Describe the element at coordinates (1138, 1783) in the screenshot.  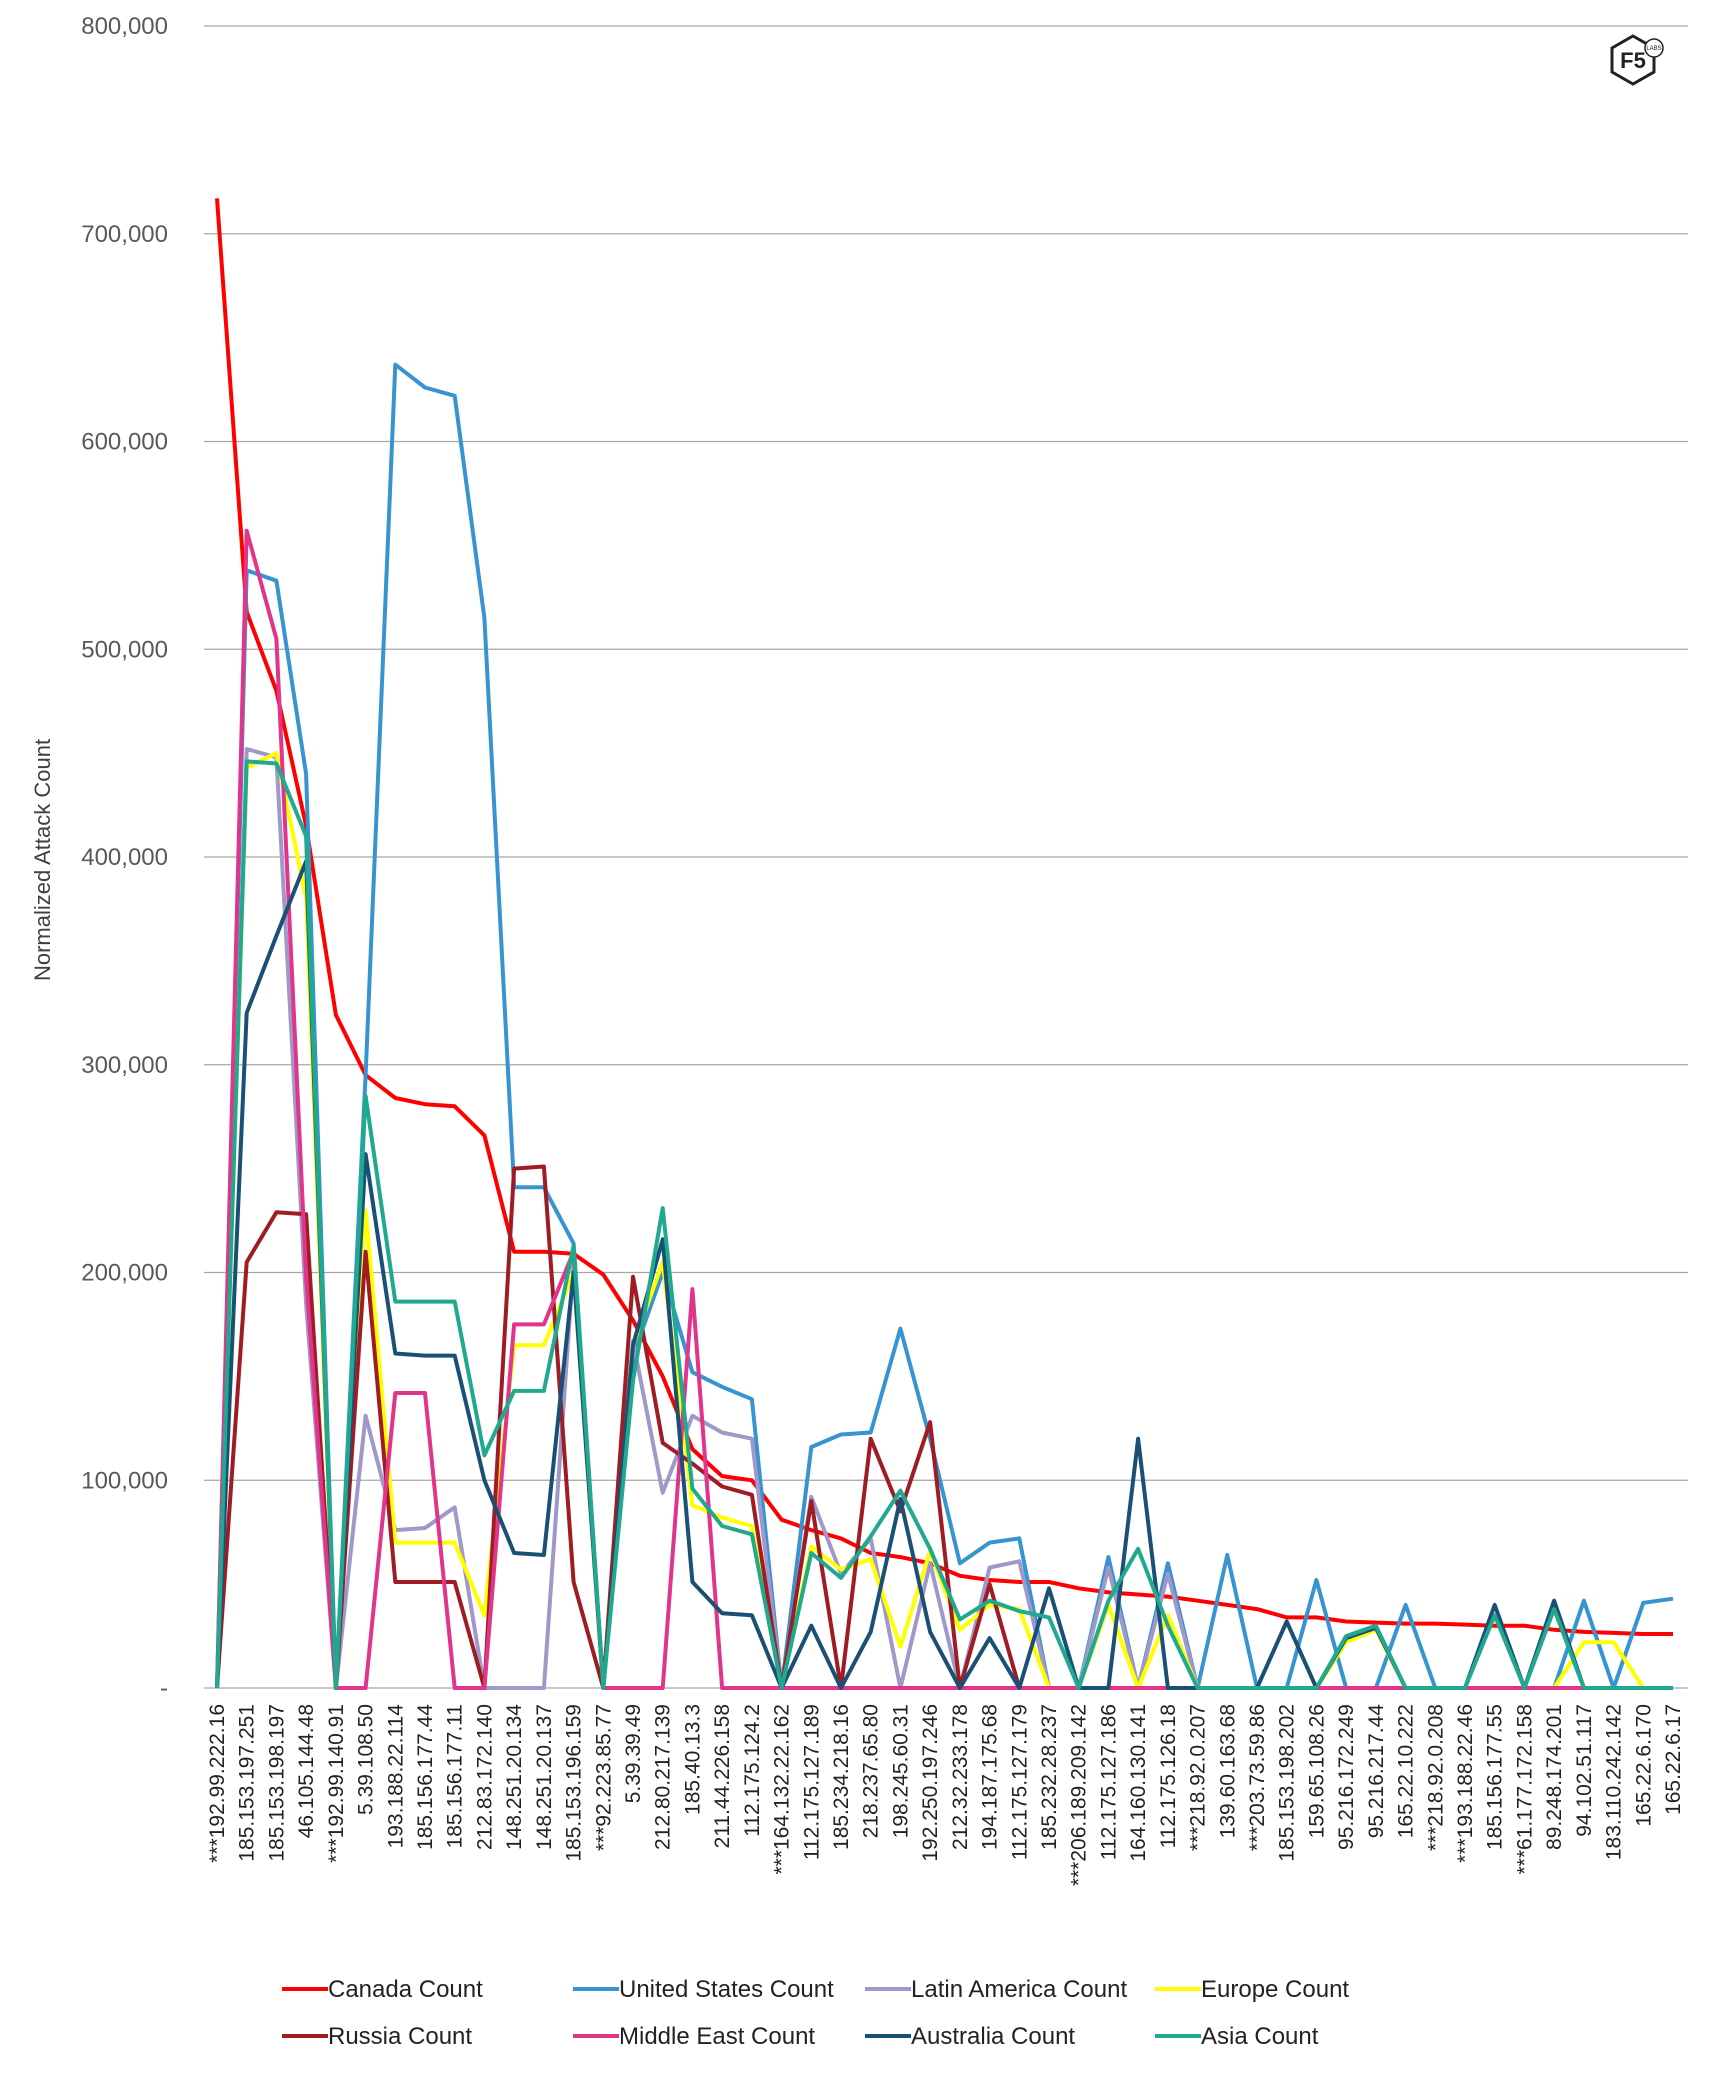
I see `x-tick-label: 164.160.130.141` at that location.